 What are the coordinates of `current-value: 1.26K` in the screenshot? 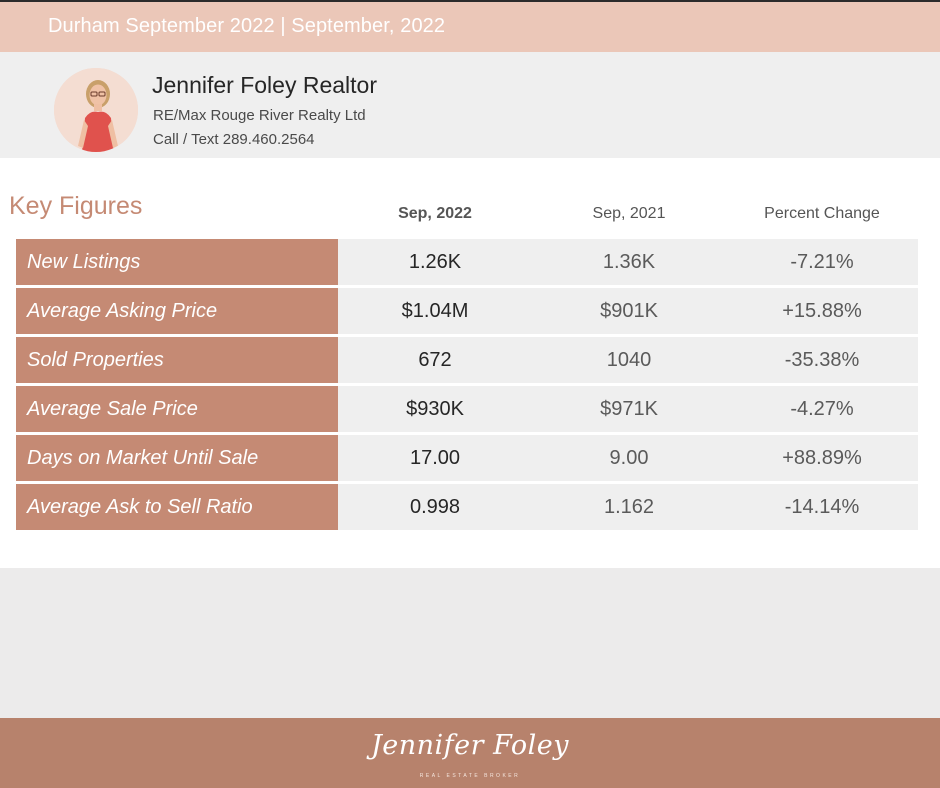 It's located at (435, 262).